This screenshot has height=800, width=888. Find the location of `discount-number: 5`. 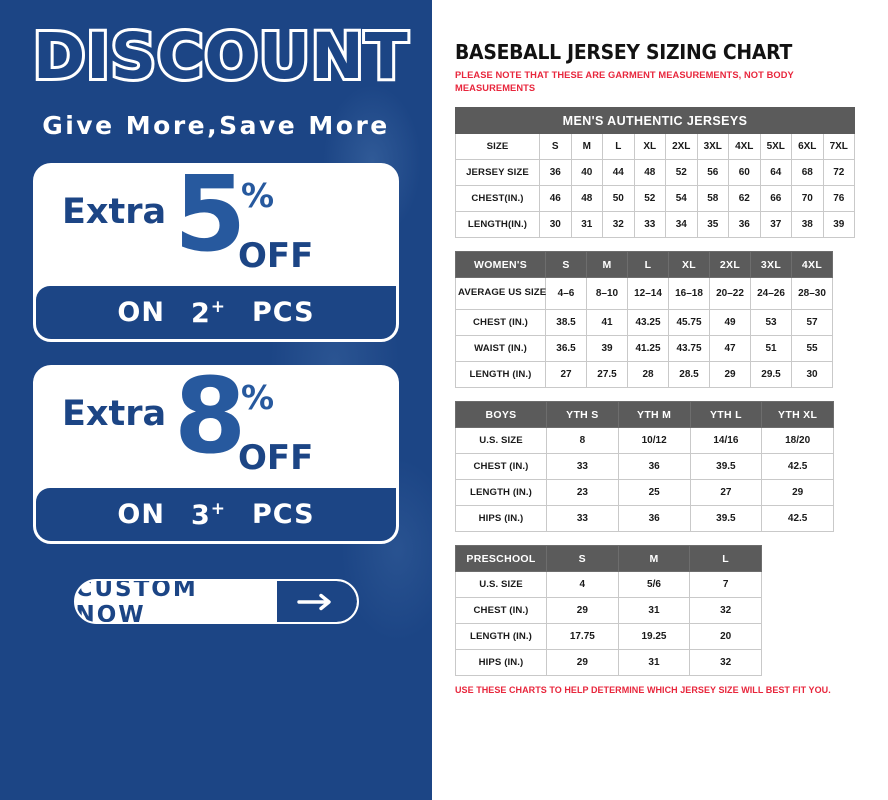

discount-number: 5 is located at coordinates (210, 219).